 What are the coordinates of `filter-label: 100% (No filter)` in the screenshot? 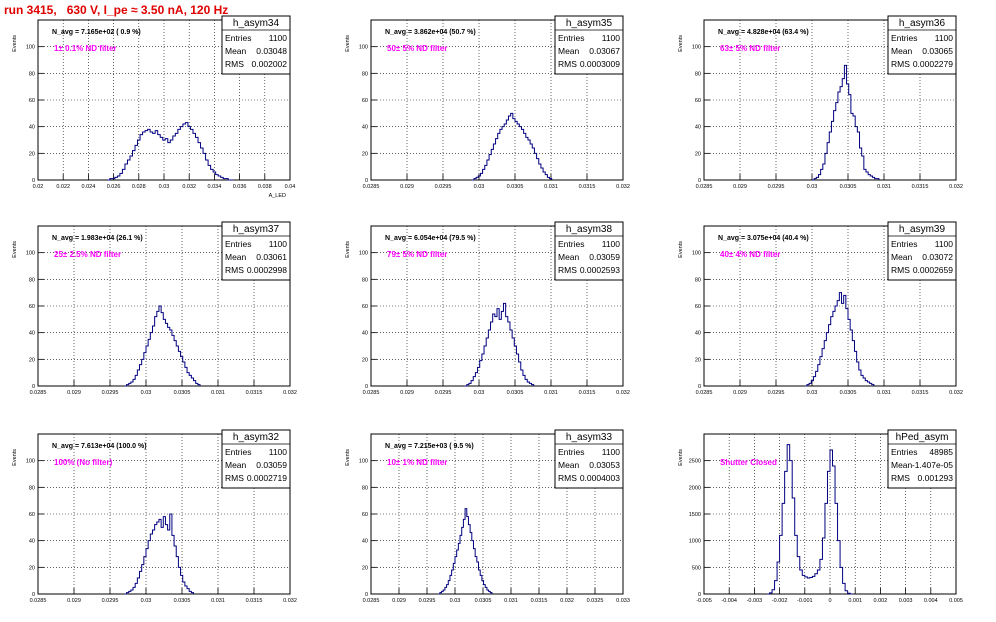 It's located at (83, 462).